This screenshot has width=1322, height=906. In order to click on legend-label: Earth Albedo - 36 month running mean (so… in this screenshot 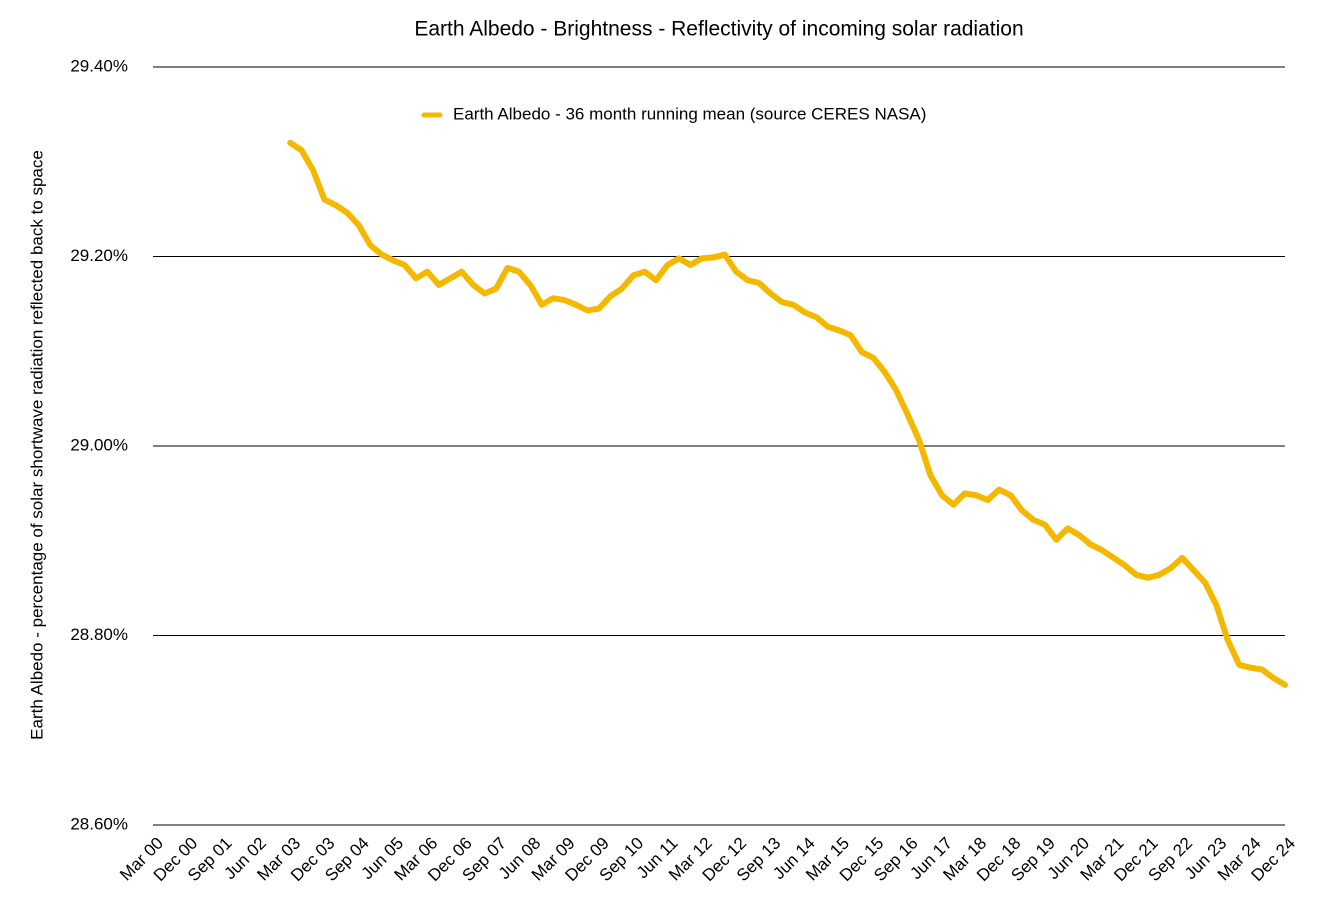, I will do `click(689, 113)`.